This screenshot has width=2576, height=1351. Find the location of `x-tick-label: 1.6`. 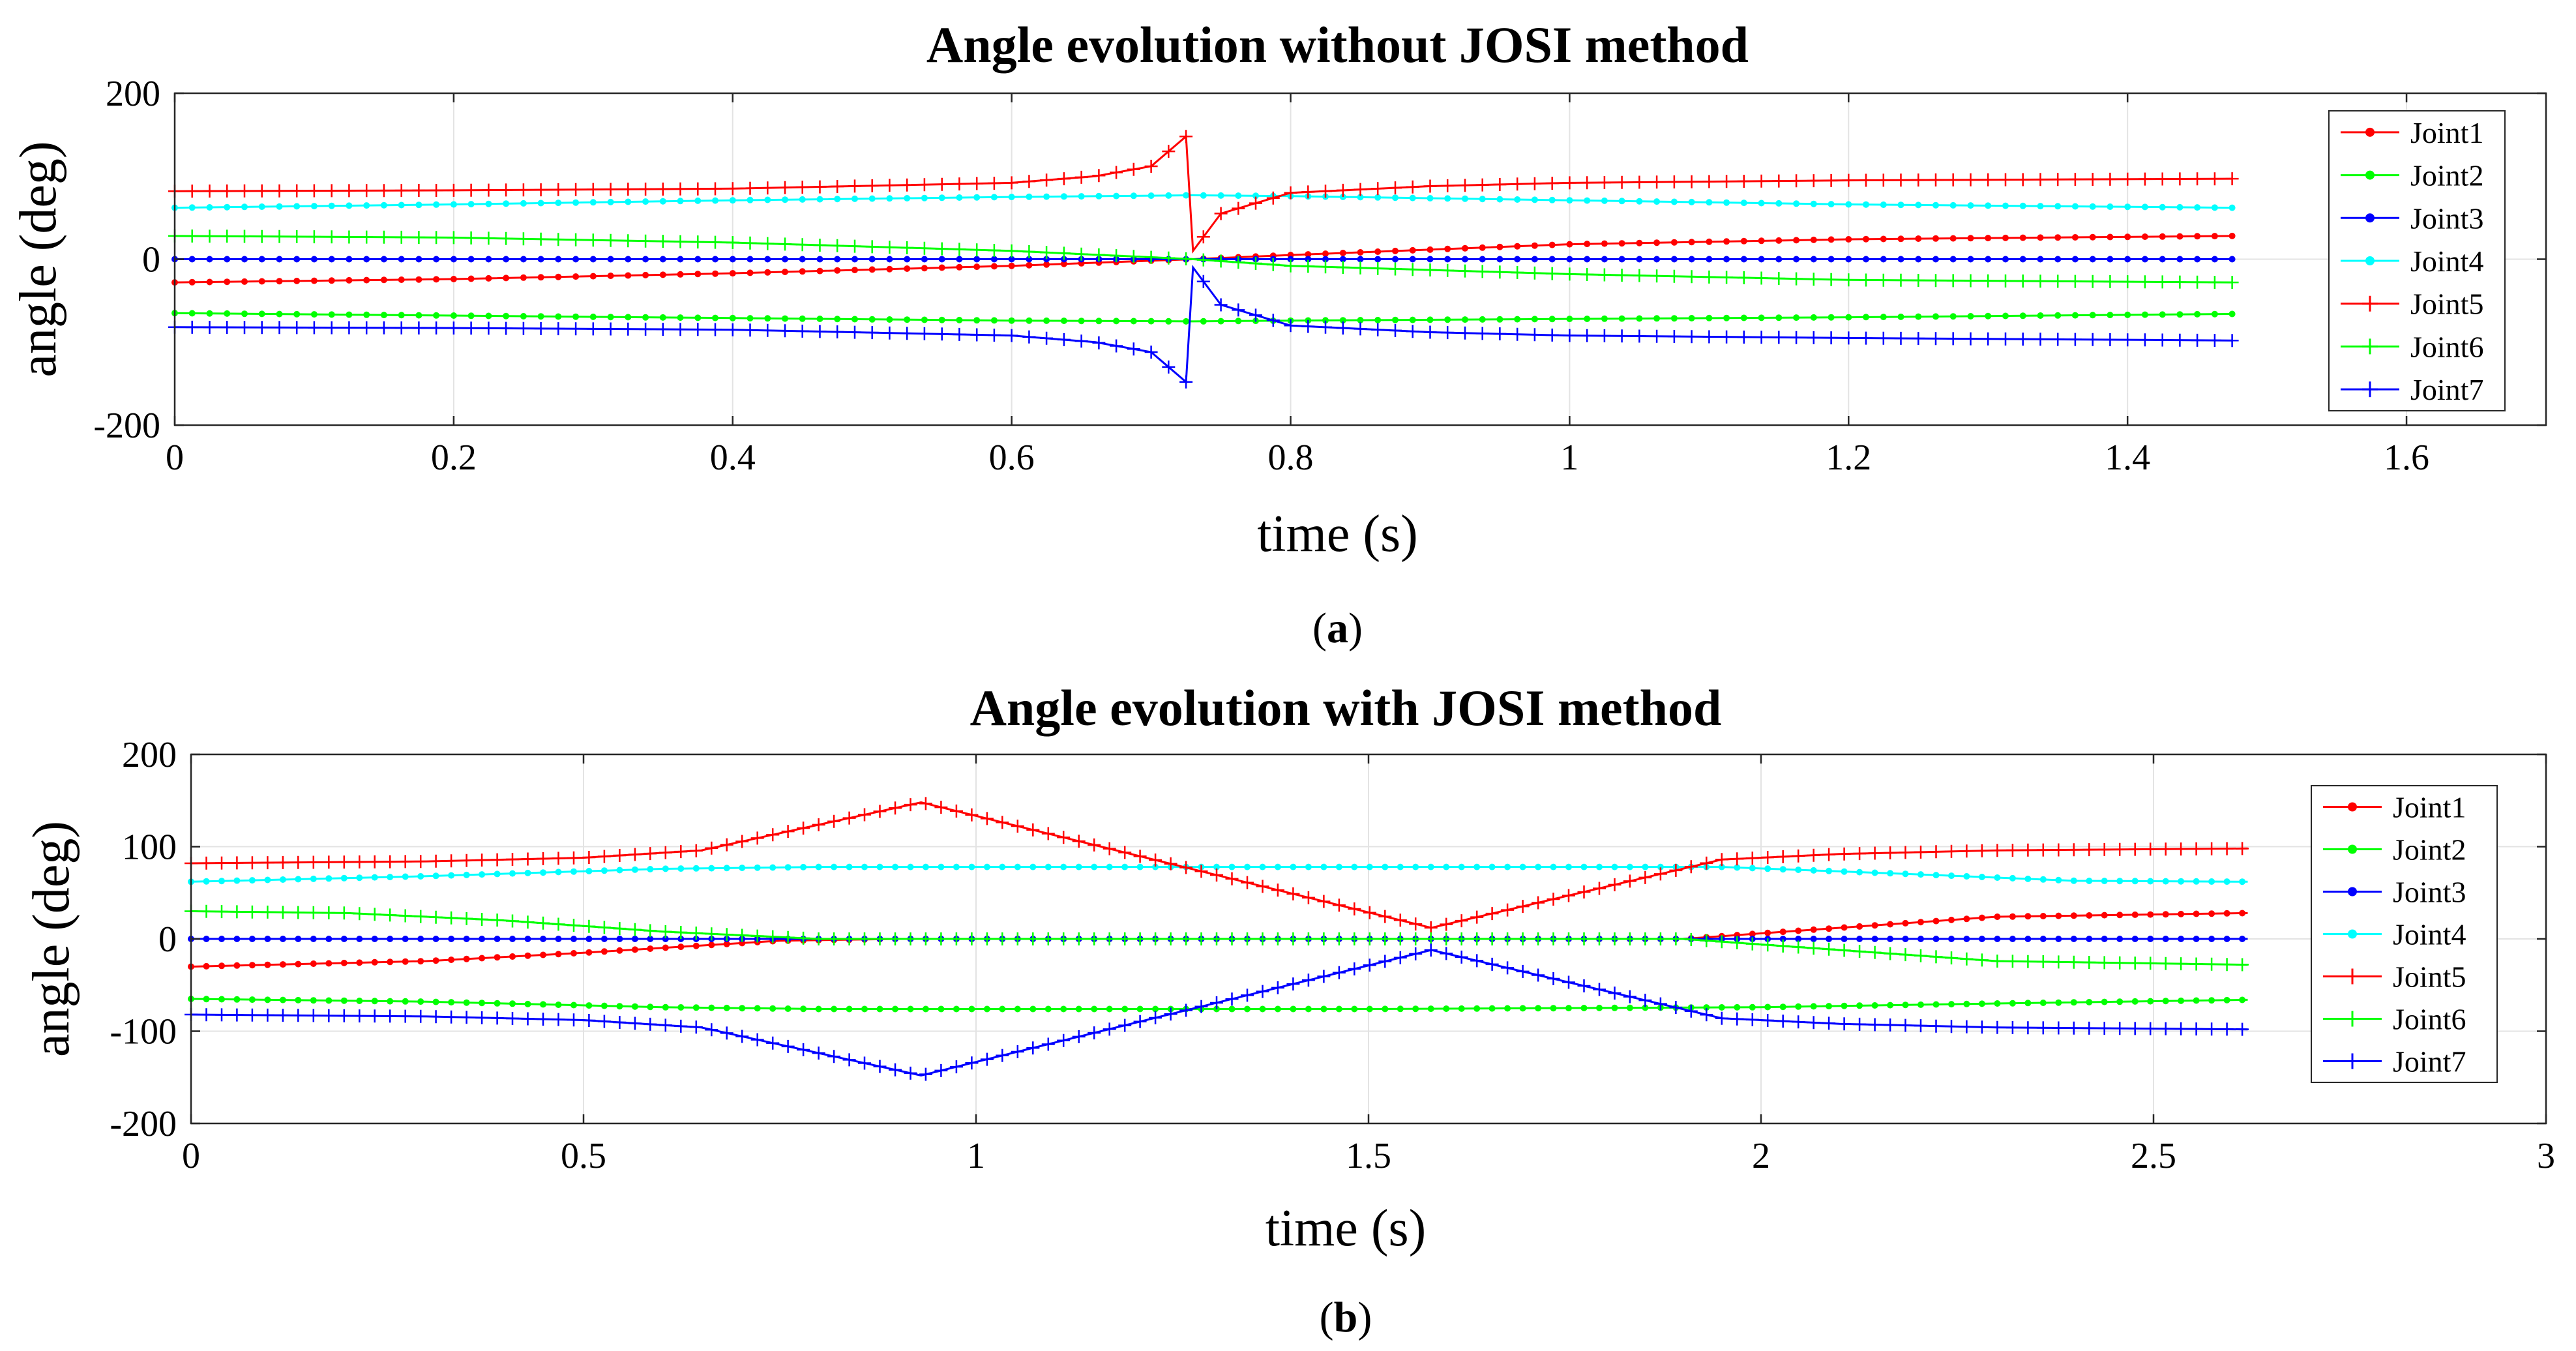

x-tick-label: 1.6 is located at coordinates (2406, 458).